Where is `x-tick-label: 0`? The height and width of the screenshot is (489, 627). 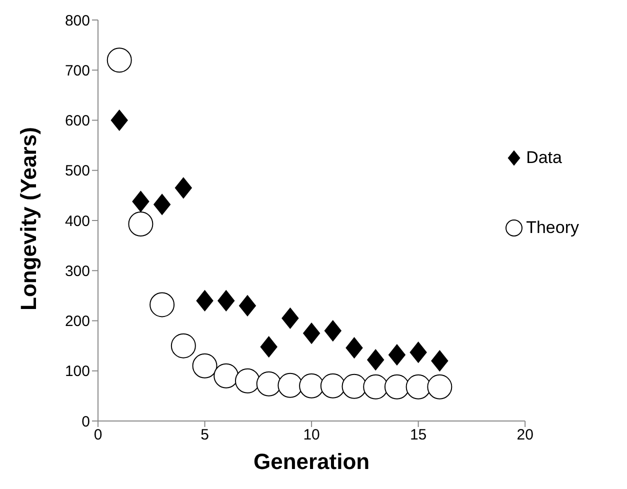
x-tick-label: 0 is located at coordinates (98, 435).